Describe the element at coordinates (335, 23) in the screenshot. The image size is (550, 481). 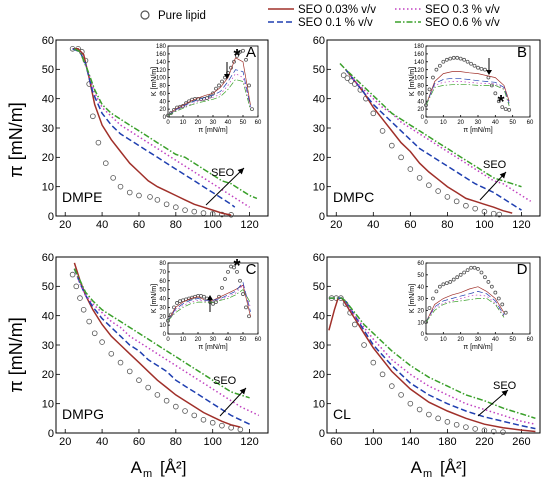
I see `legend-label: SEO 0.1 % v/v` at that location.